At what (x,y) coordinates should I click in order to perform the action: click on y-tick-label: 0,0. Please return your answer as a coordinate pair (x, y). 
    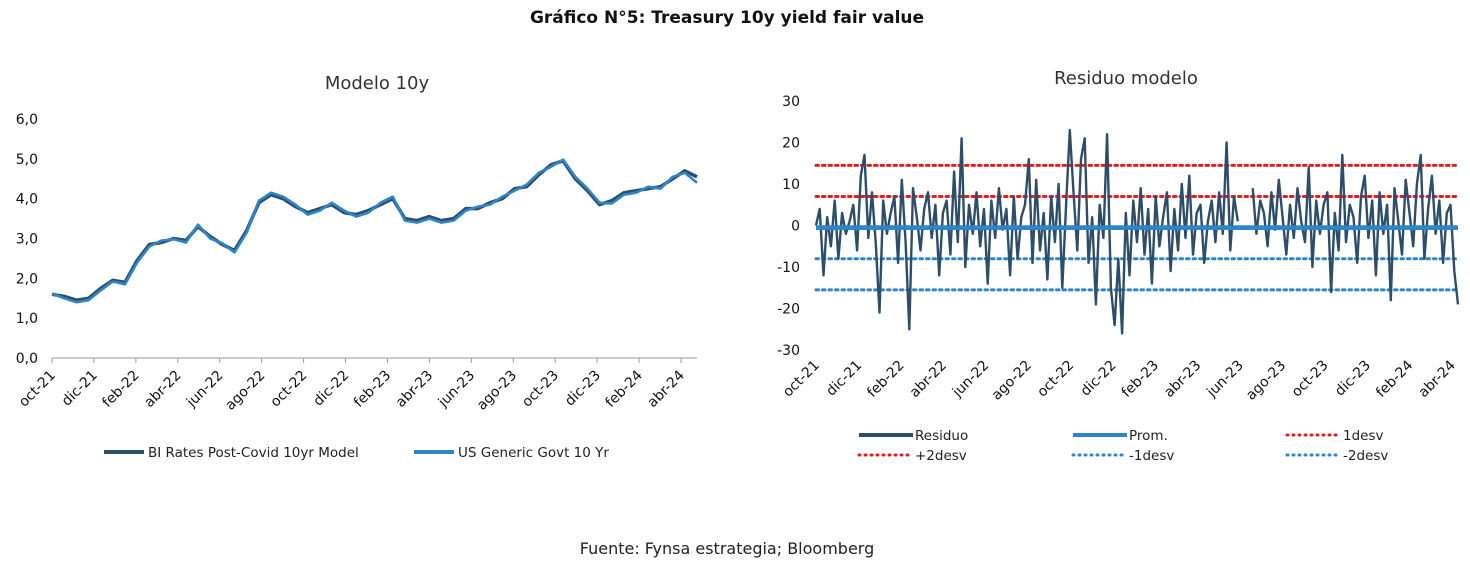
    Looking at the image, I should click on (27, 359).